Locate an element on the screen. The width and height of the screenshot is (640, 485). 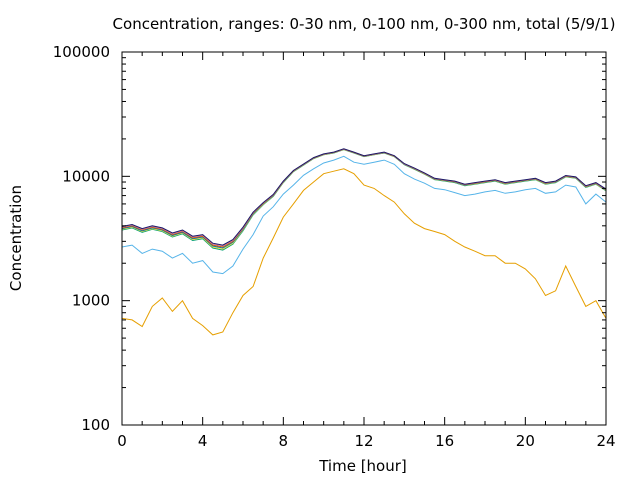
y-tick-label: 100000 is located at coordinates (81, 52).